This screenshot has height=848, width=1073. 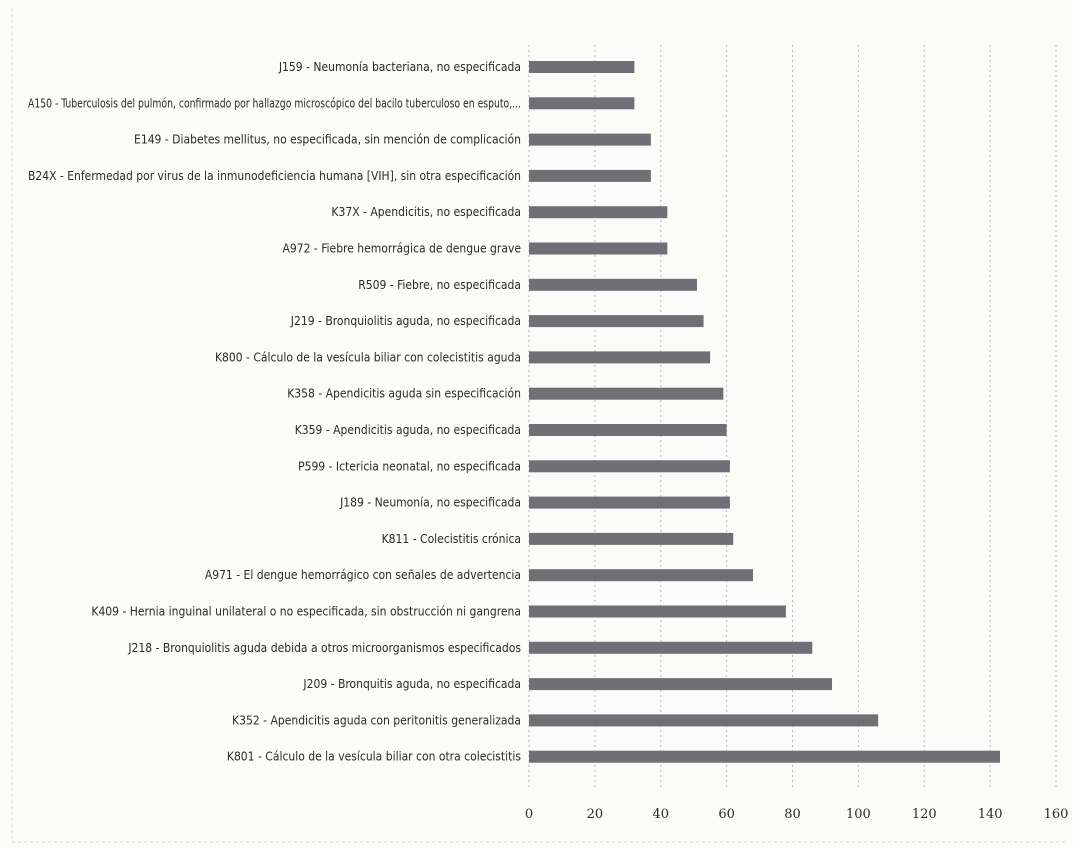 What do you see at coordinates (726, 814) in the screenshot?
I see `x-tick-label-60: 60` at bounding box center [726, 814].